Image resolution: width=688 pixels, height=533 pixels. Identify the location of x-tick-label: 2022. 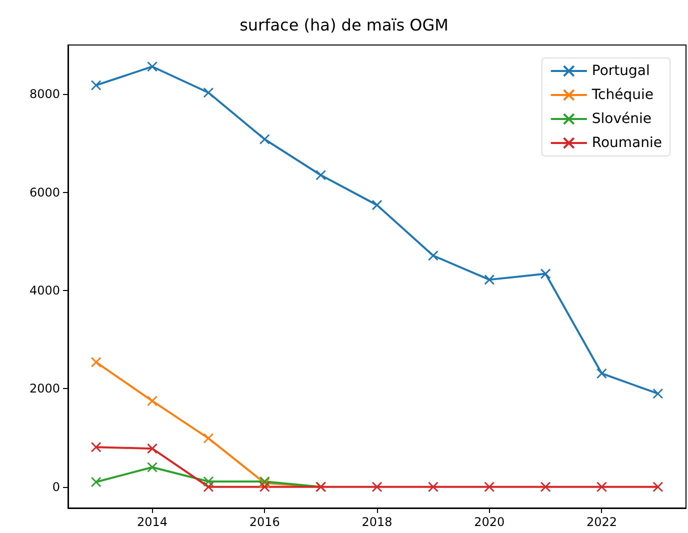
(601, 522).